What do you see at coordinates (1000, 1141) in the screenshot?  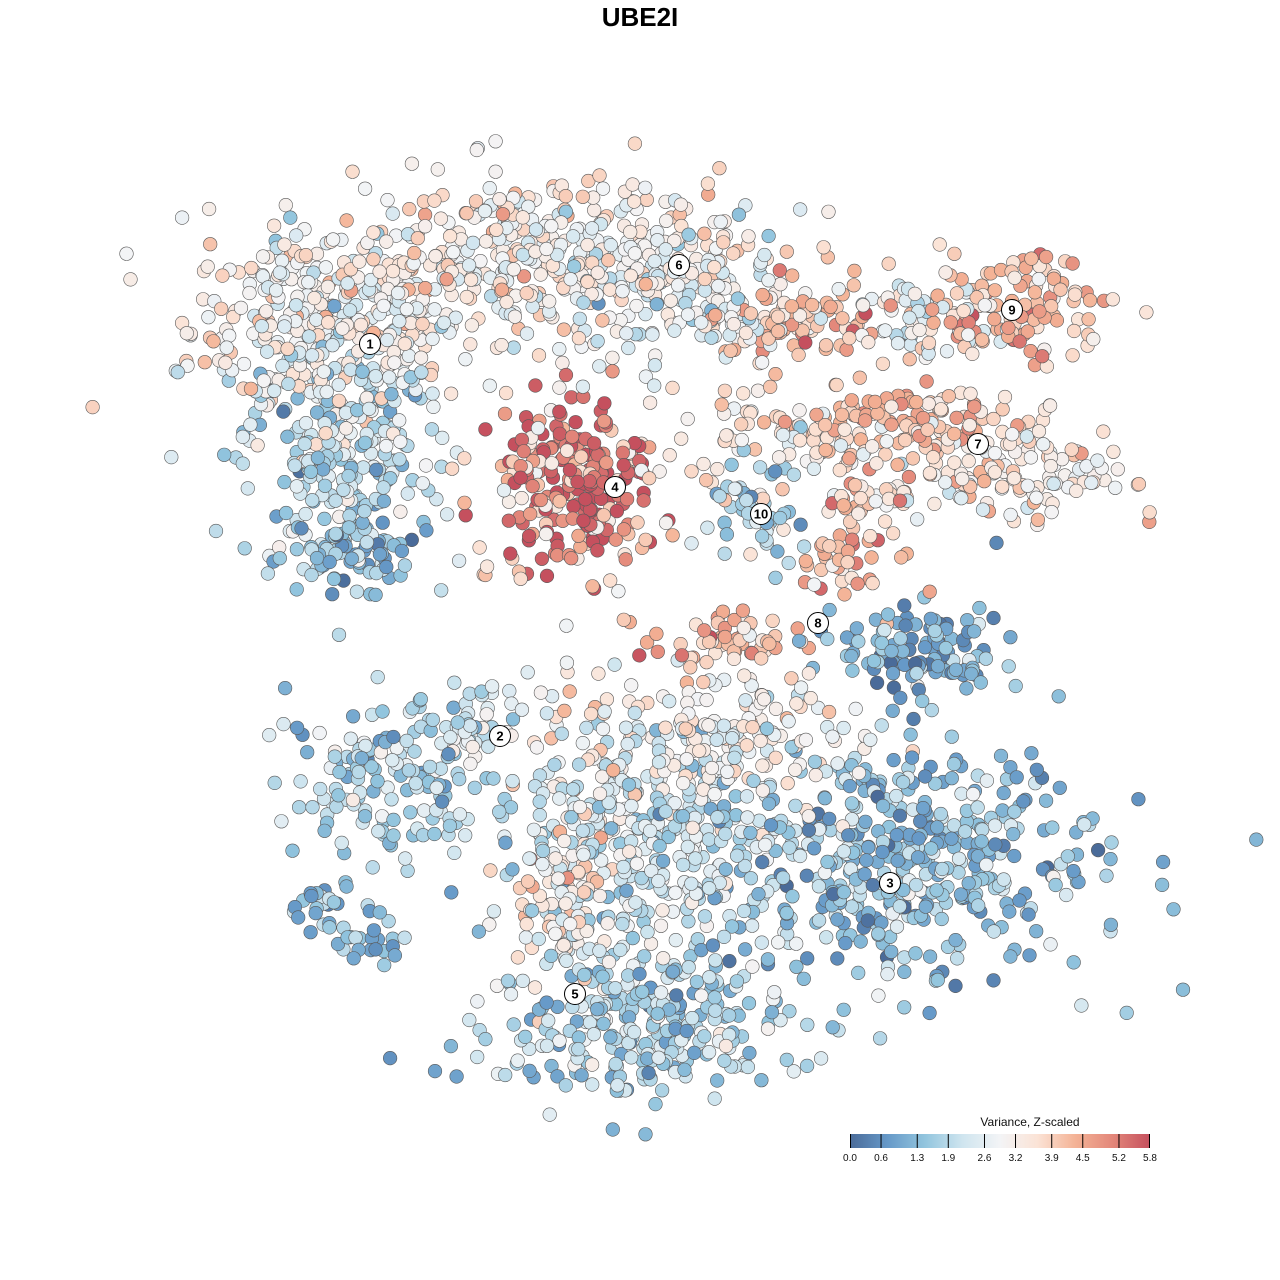 I see `color-legend-bar` at bounding box center [1000, 1141].